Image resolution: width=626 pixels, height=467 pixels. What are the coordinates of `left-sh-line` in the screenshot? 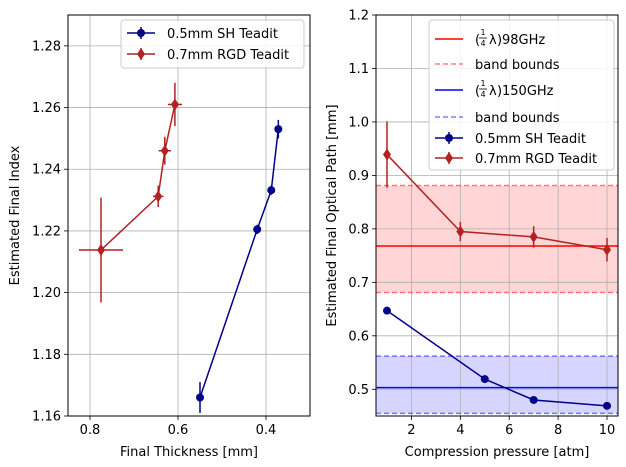 It's located at (239, 263).